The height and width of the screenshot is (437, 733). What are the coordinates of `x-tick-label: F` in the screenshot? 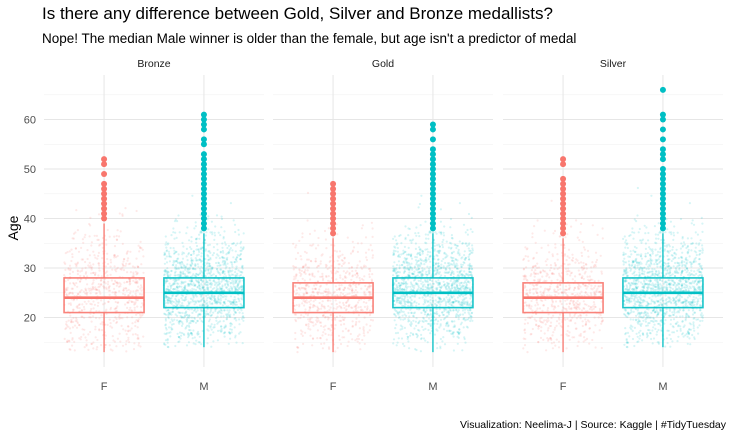 It's located at (333, 387).